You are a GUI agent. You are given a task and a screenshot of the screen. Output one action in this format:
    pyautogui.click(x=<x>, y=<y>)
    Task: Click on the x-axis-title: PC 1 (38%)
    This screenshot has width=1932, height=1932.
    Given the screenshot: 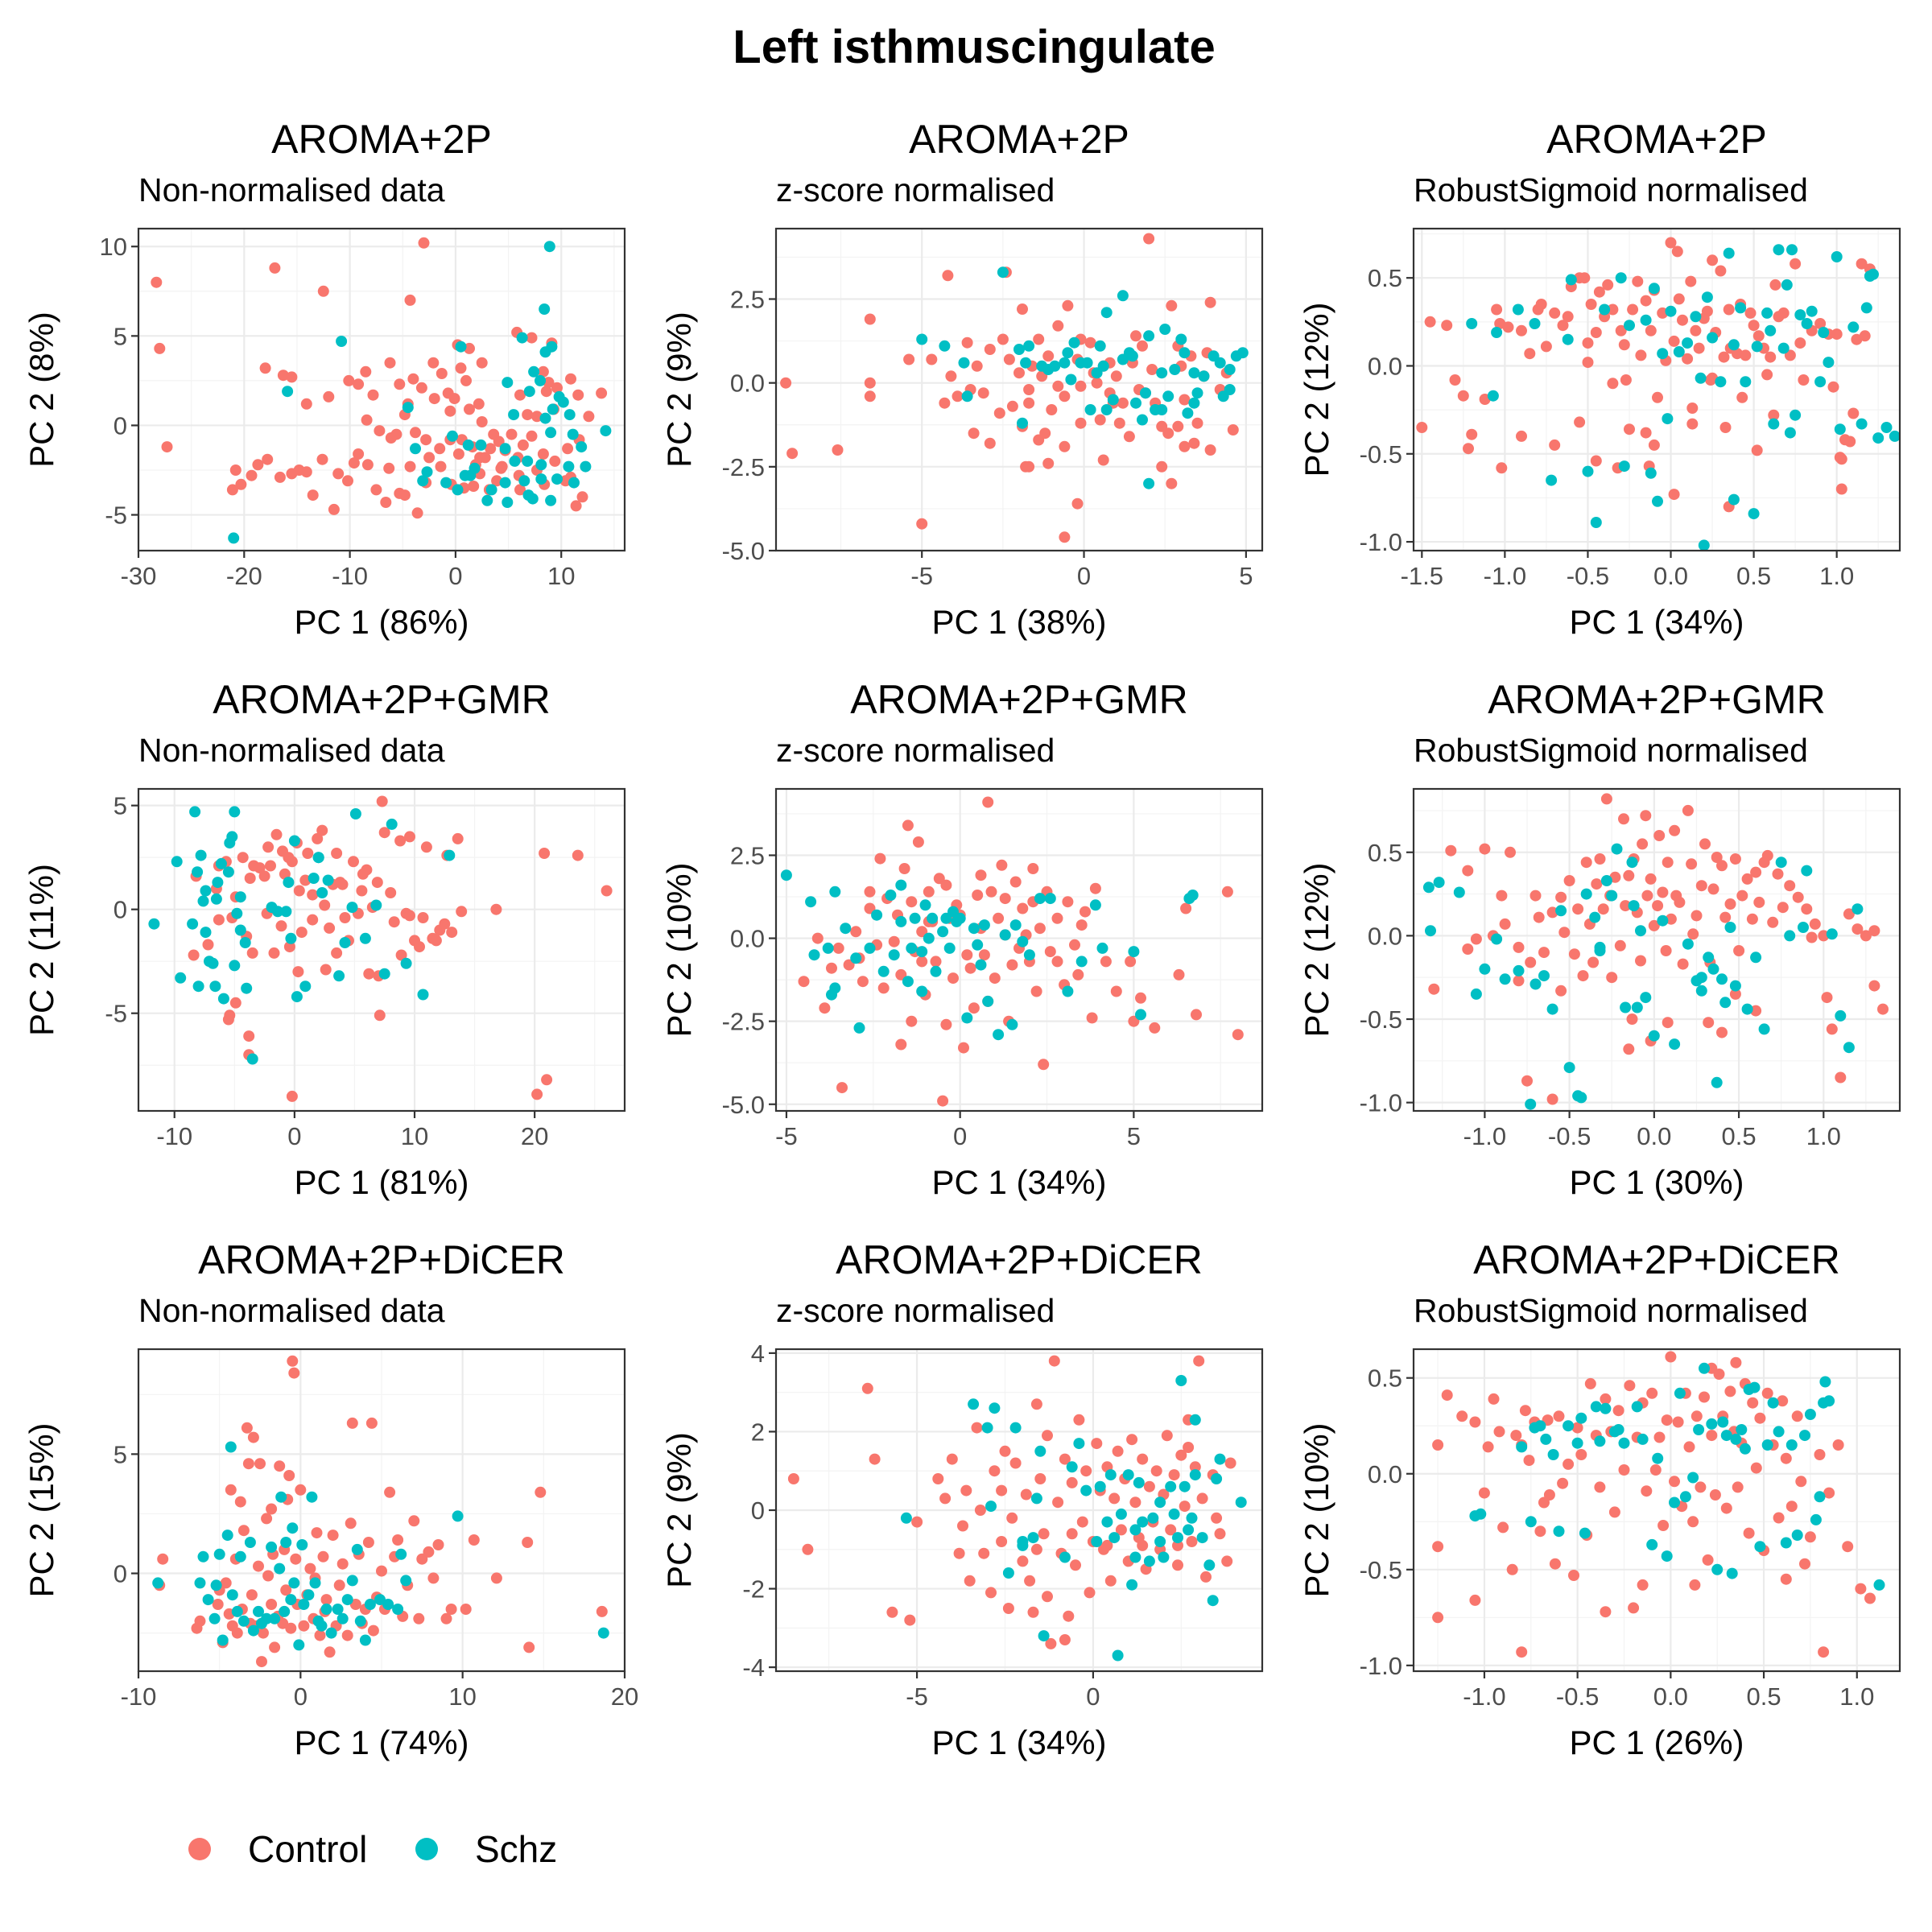 What is the action you would take?
    pyautogui.click(x=1018, y=622)
    